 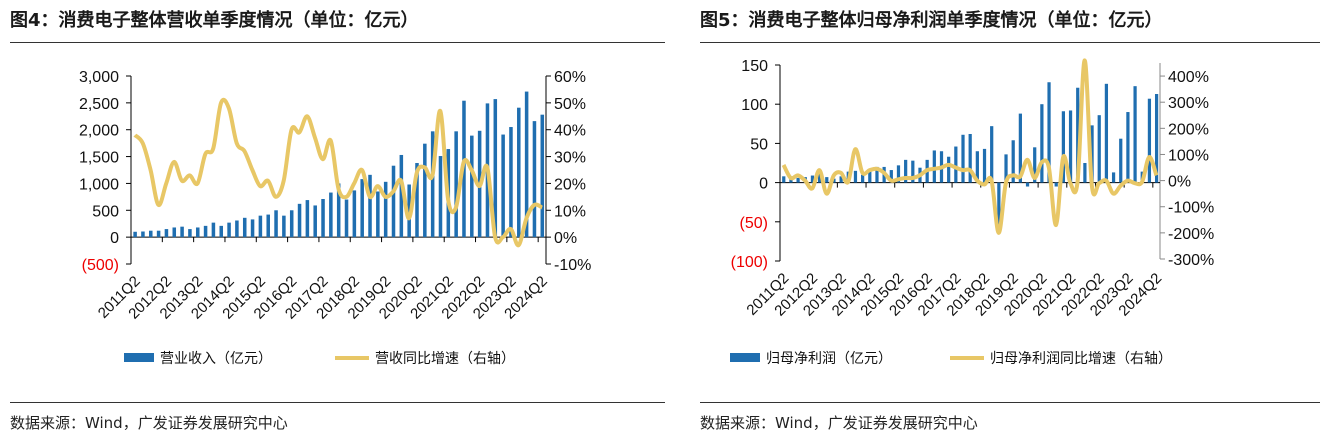 I want to click on chart-title-left: 图4：消费电子整体营收单季度情况（单位：亿元）, so click(x=214, y=20).